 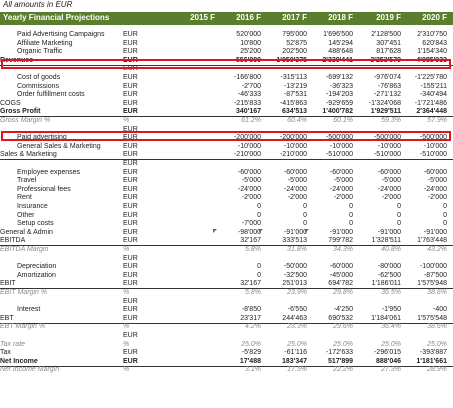 What do you see at coordinates (343, 310) in the screenshot?
I see `value-cell: -4'250` at bounding box center [343, 310].